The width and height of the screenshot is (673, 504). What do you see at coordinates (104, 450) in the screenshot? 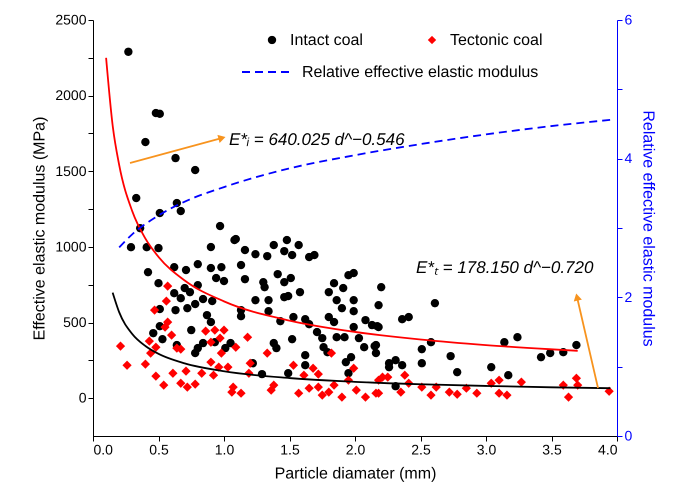
I see `x-tick-label: 0.0` at bounding box center [104, 450].